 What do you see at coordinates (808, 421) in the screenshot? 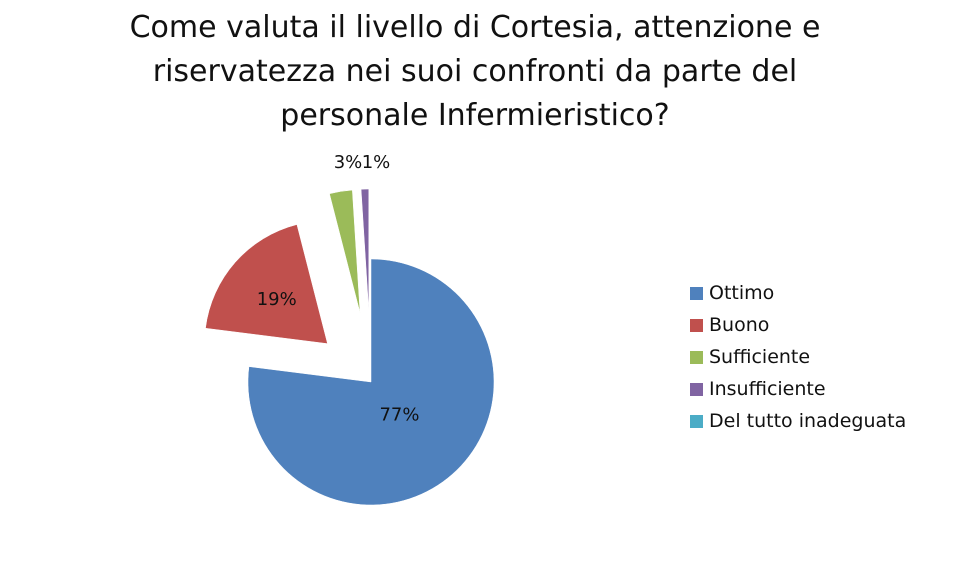
I see `legend-label-del-tutto-inadeguata: Del tutto inadeguata` at bounding box center [808, 421].